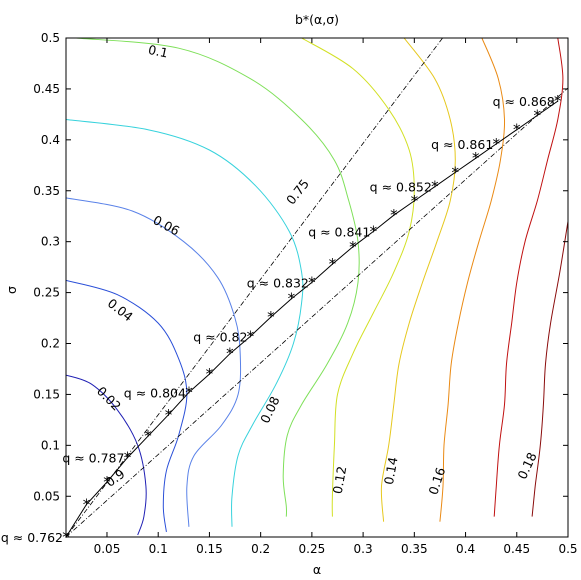 This screenshot has width=581, height=580. Describe the element at coordinates (107, 549) in the screenshot. I see `x-tick-label: 0.05` at that location.